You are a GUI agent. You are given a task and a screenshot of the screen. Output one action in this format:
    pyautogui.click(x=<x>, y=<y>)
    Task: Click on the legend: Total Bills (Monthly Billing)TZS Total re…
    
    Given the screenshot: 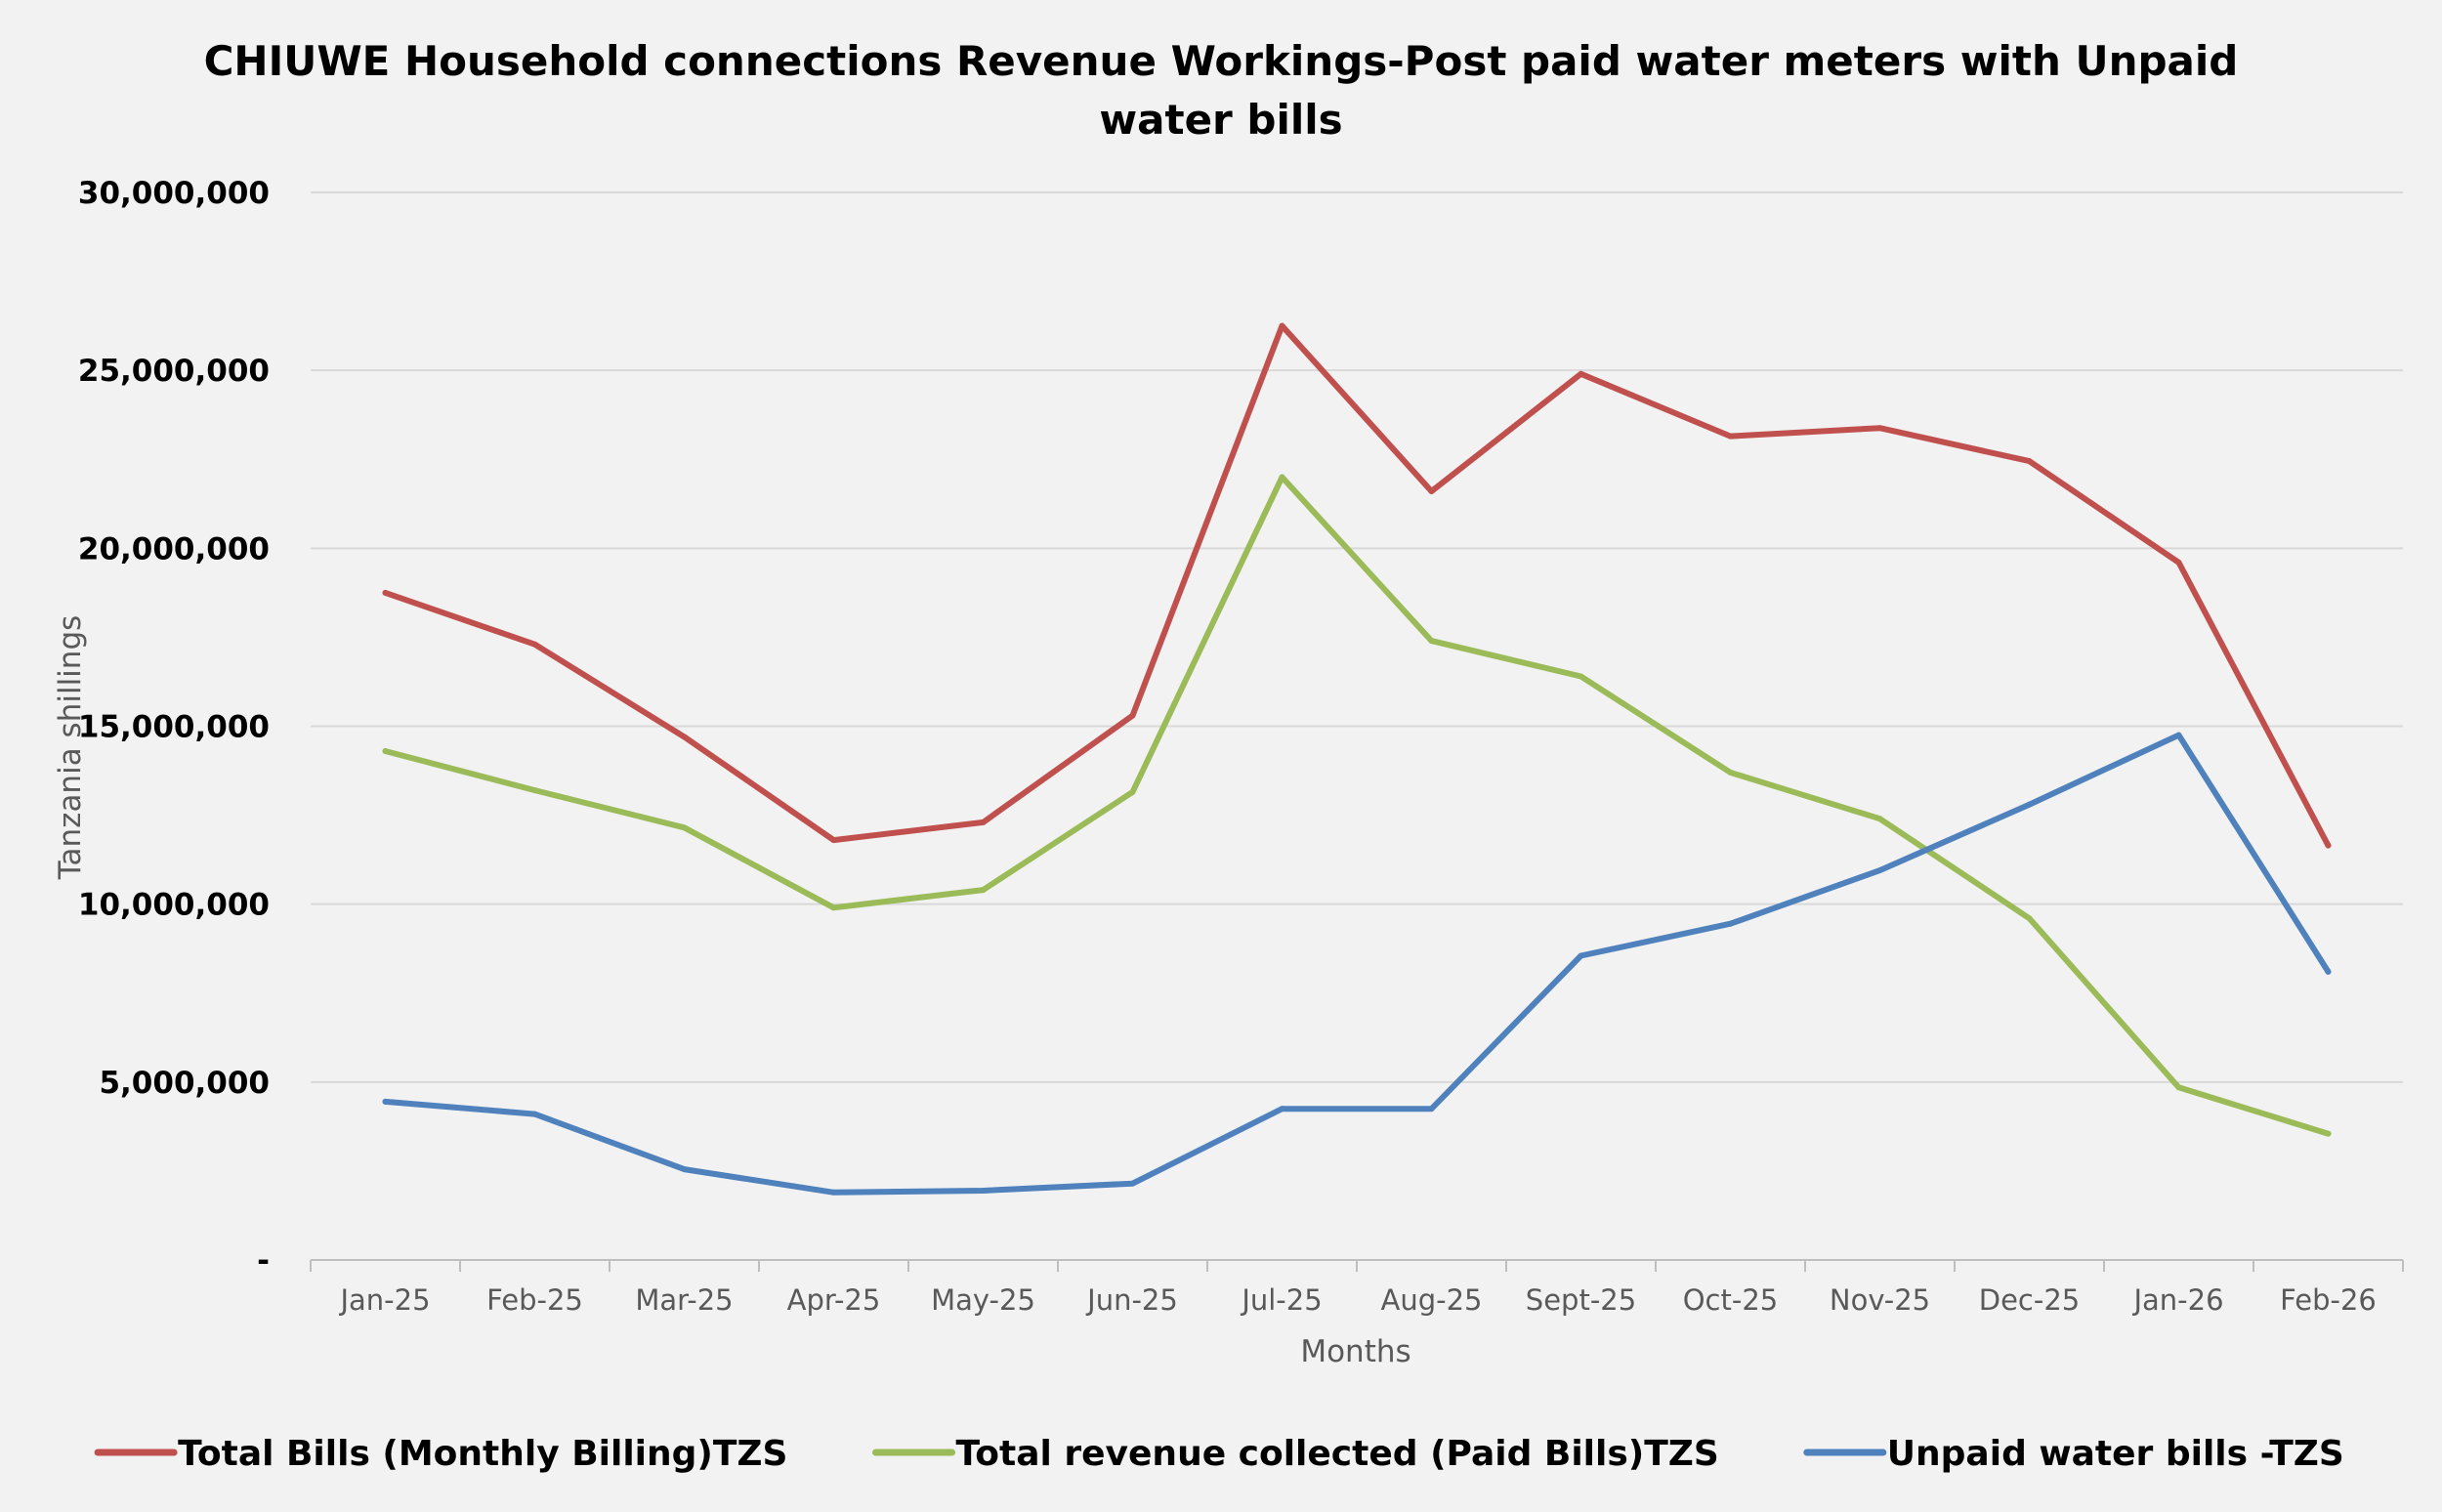 What is the action you would take?
    pyautogui.click(x=1219, y=1454)
    